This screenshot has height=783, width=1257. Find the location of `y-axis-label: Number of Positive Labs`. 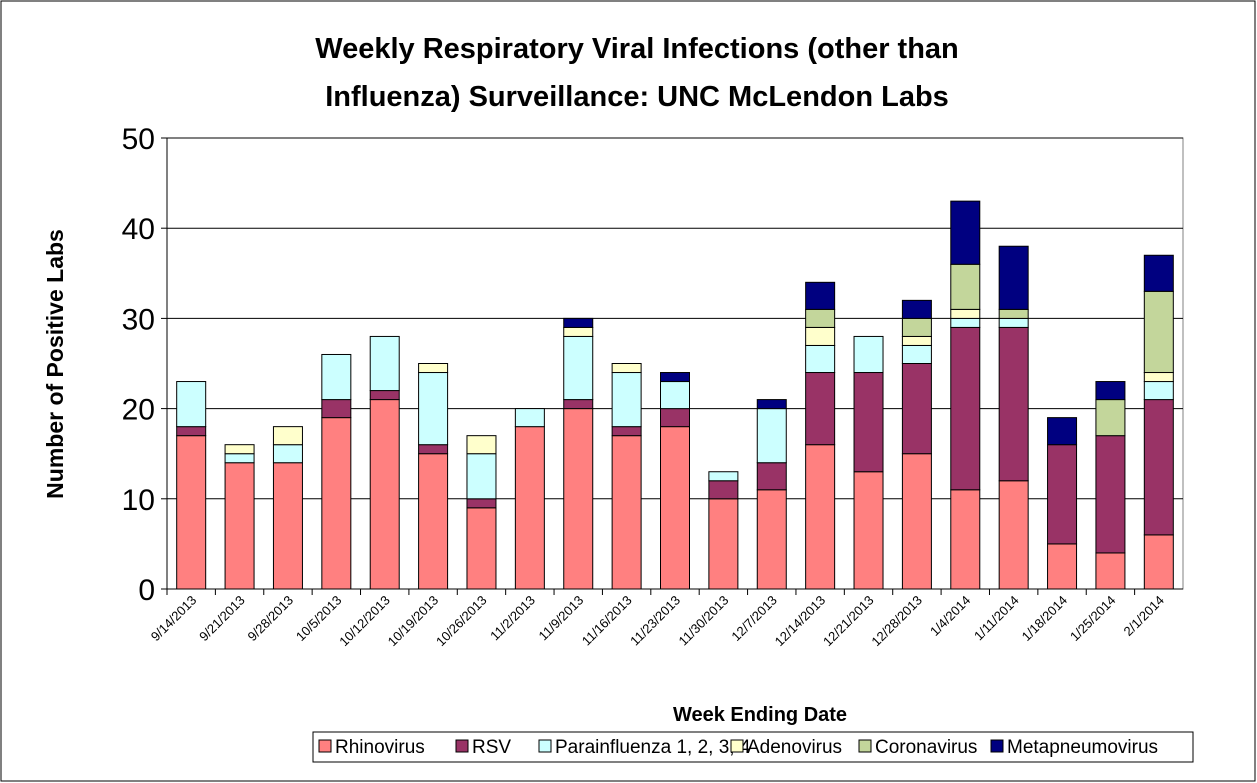

y-axis-label: Number of Positive Labs is located at coordinates (55, 364).